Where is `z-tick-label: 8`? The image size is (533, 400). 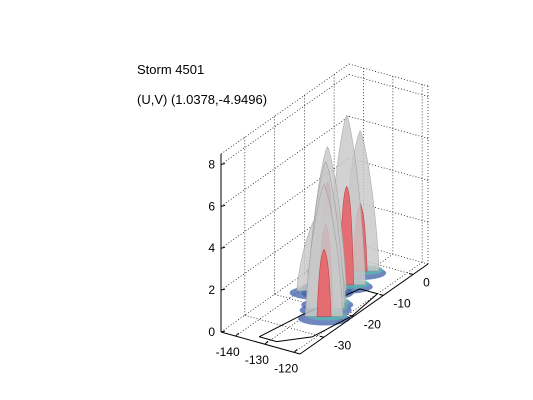
z-tick-label: 8 is located at coordinates (211, 164).